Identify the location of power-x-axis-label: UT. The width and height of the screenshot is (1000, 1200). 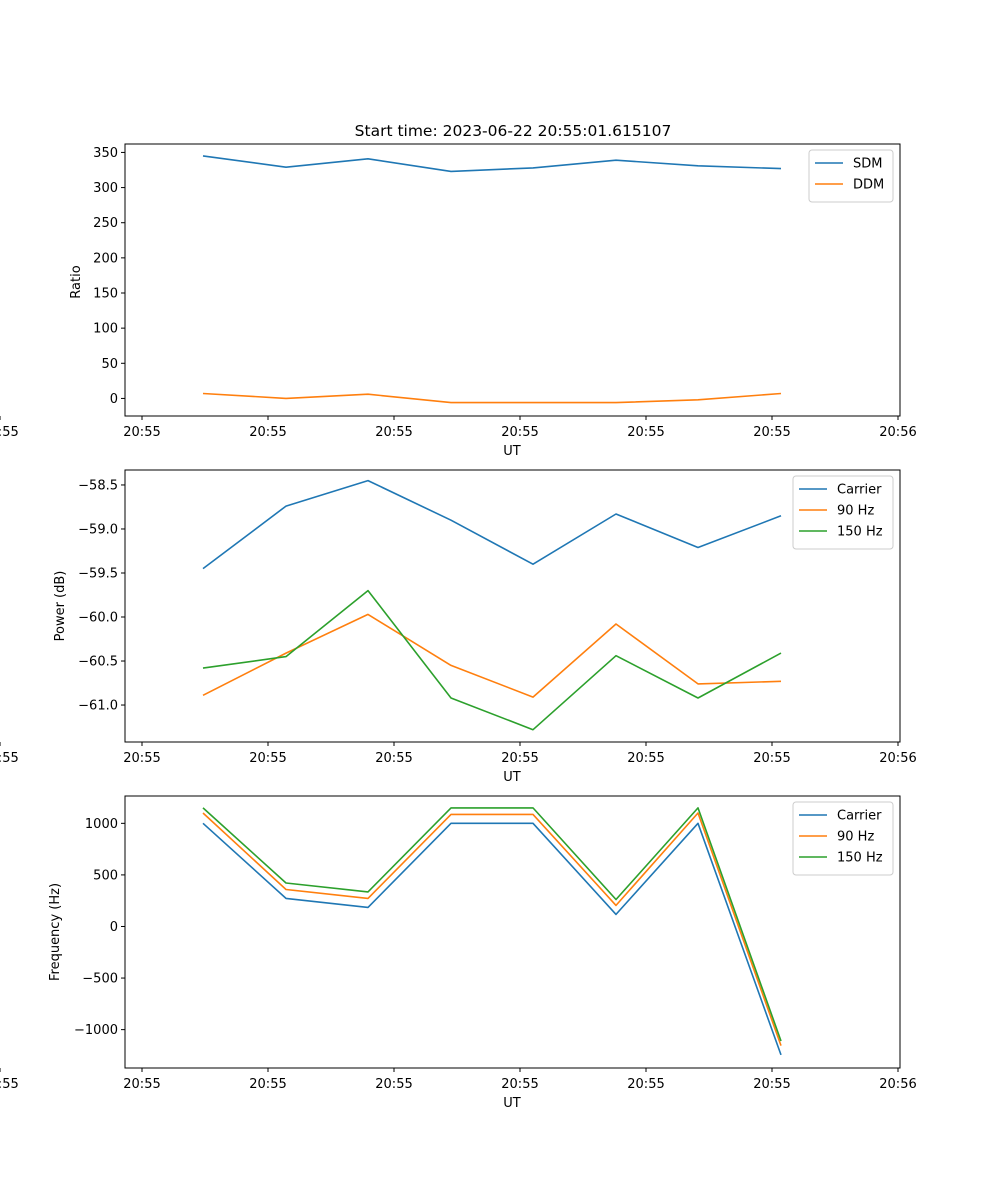
(512, 777).